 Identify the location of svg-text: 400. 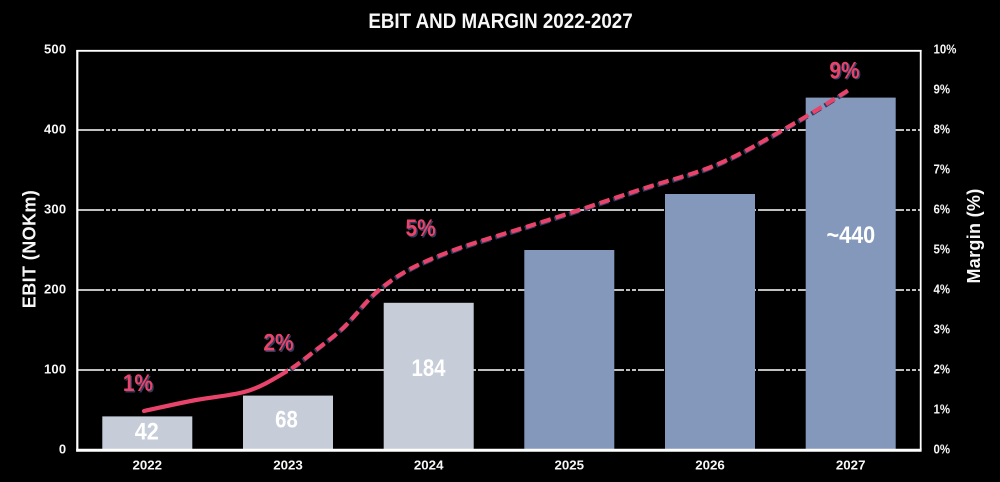
(55, 129).